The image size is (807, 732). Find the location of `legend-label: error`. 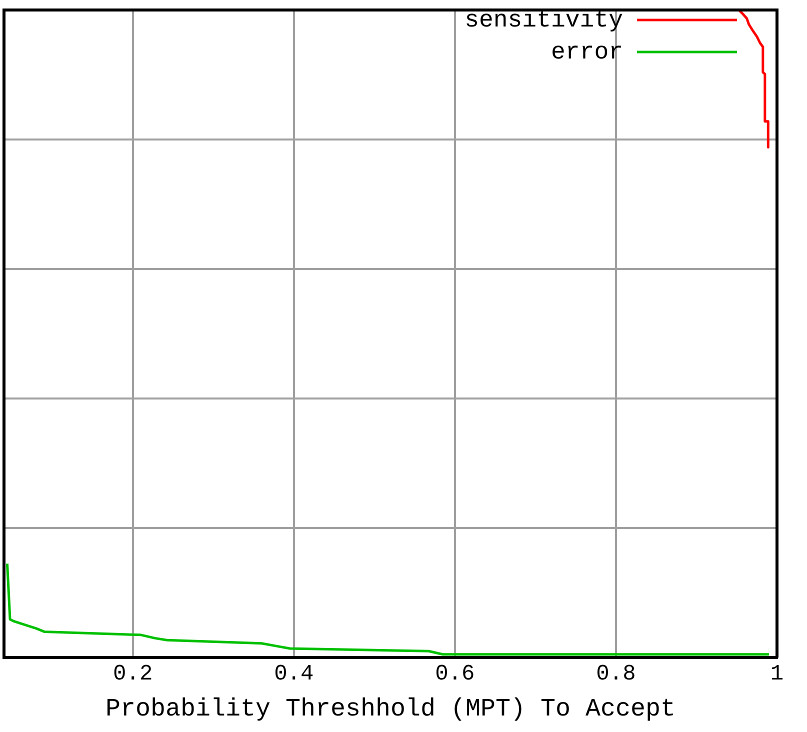

legend-label: error is located at coordinates (586, 52).